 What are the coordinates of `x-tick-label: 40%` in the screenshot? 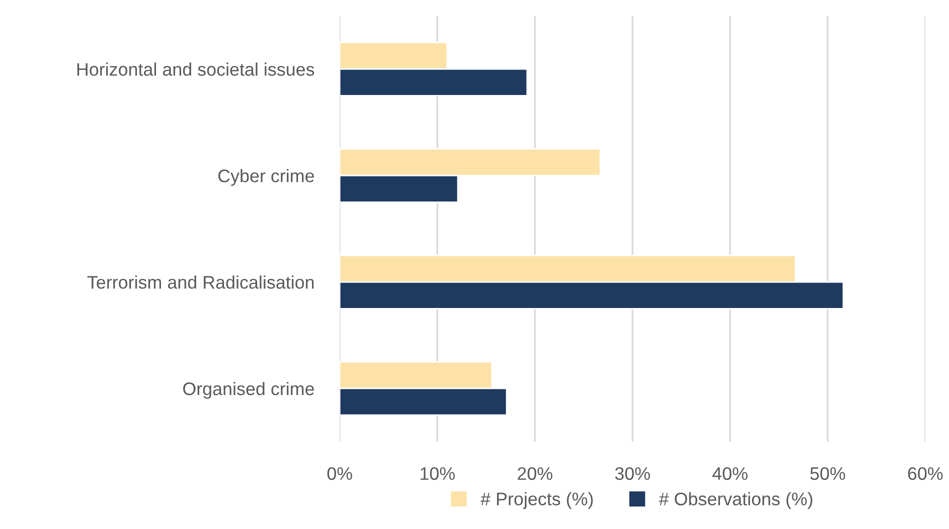 It's located at (730, 473).